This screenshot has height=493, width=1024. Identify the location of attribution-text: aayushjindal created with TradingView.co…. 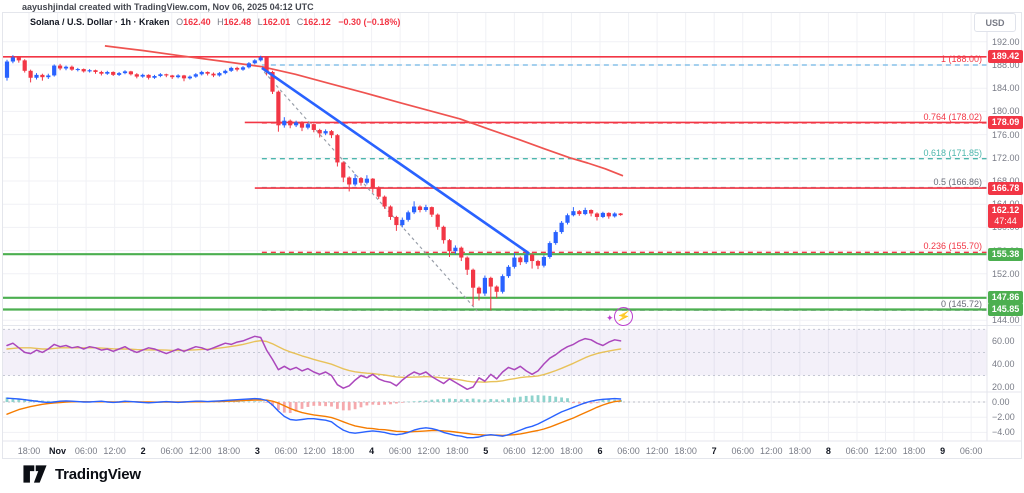
(168, 7).